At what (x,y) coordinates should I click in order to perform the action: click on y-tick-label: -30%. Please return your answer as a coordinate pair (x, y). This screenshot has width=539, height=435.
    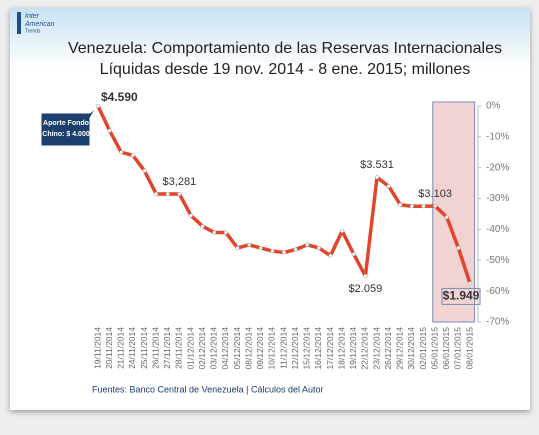
    Looking at the image, I should click on (497, 198).